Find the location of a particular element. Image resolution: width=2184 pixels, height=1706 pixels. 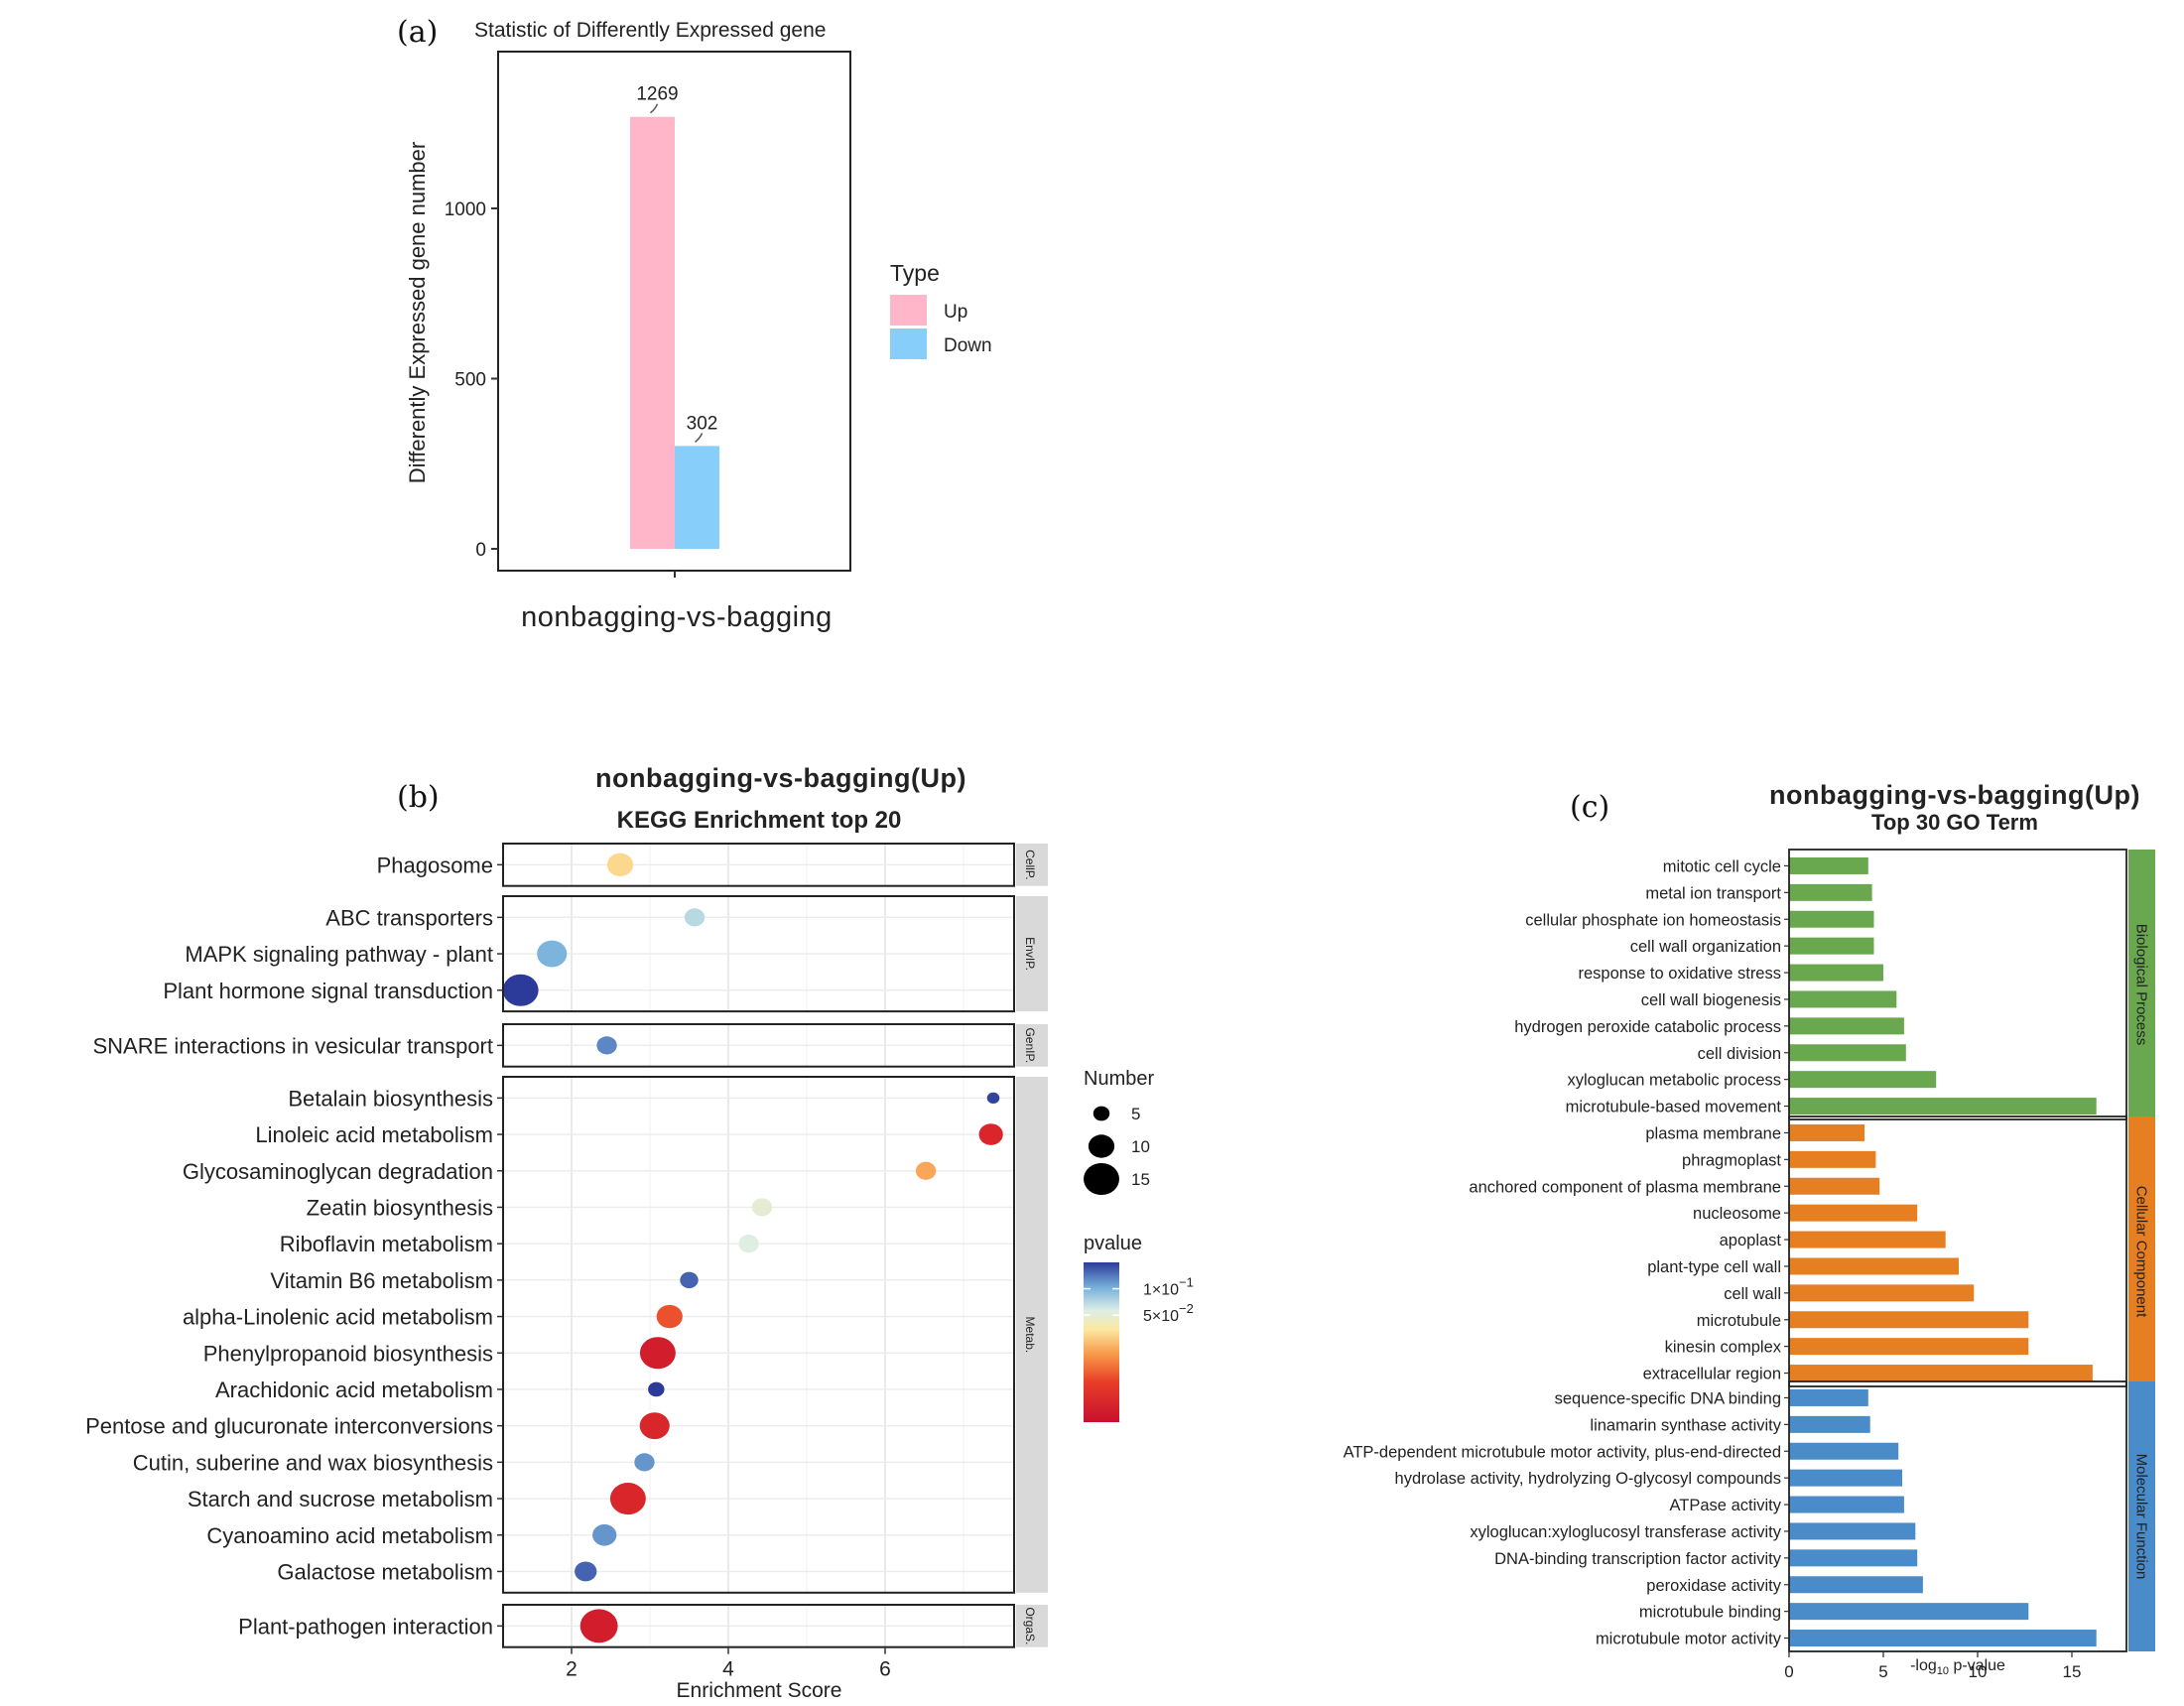

kegg-term-label-arachidonic-acid-metabolism: Arachidonic acid metabolism is located at coordinates (354, 1390).